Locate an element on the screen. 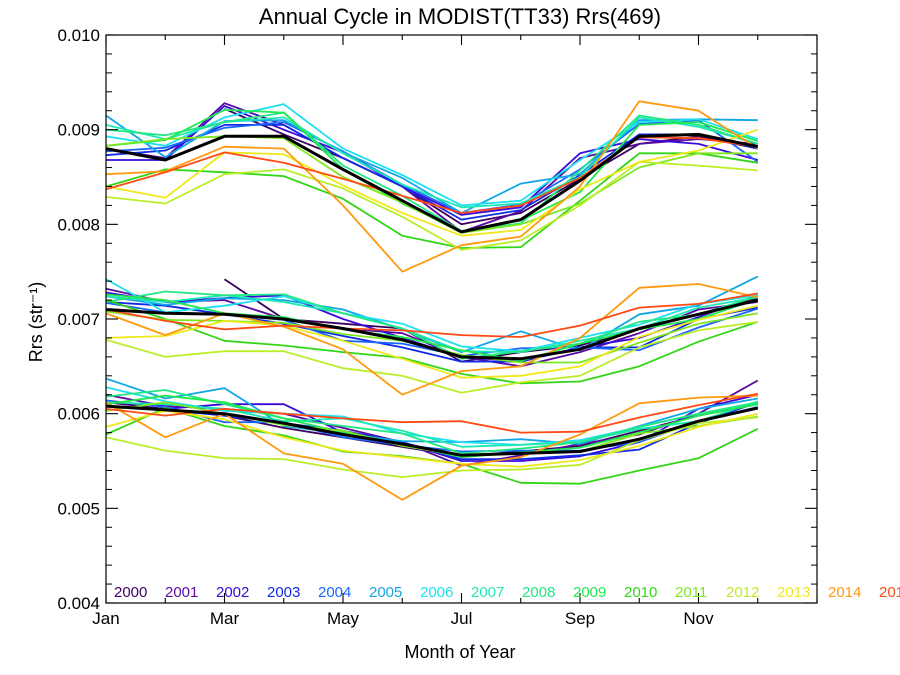  legend-item-2001: 2001 is located at coordinates (181, 592).